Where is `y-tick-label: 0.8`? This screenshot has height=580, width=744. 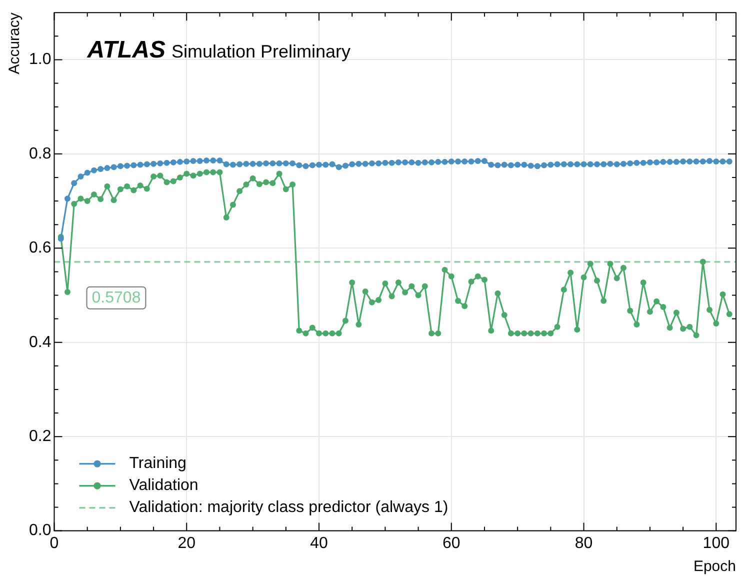 y-tick-label: 0.8 is located at coordinates (40, 153).